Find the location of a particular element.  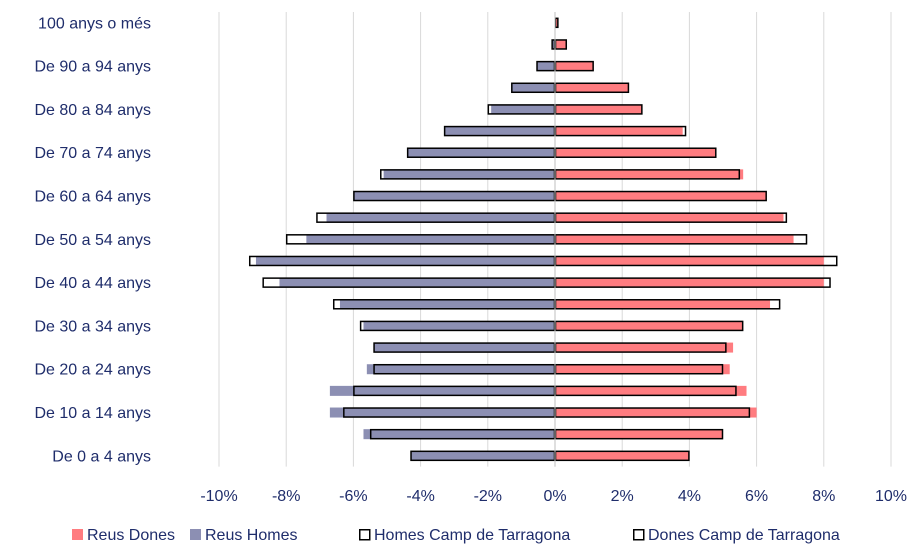

y-tick-label: De 10 a 14 anys is located at coordinates (92, 413).